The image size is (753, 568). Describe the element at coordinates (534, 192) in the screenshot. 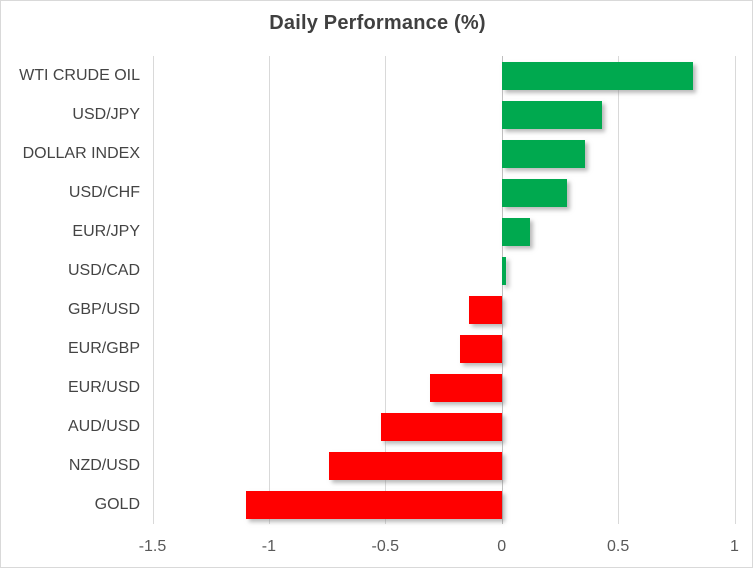

I see `bar-usd-chf` at that location.